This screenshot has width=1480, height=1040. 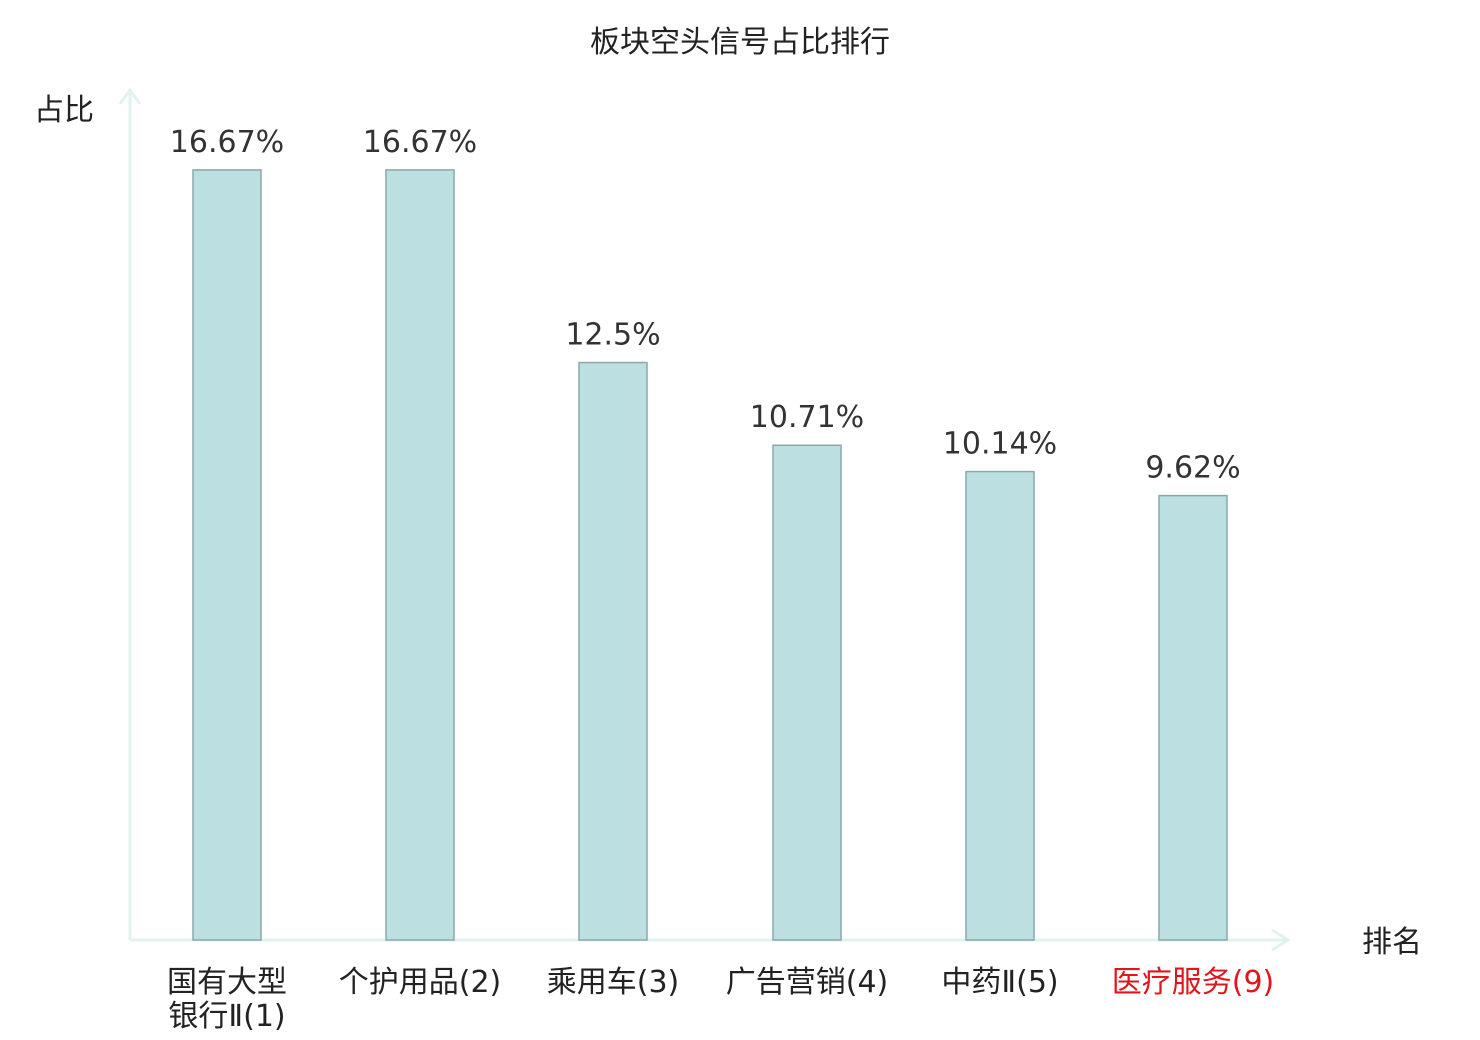 I want to click on chart-title: 板块空头信号占比排行, so click(x=740, y=42).